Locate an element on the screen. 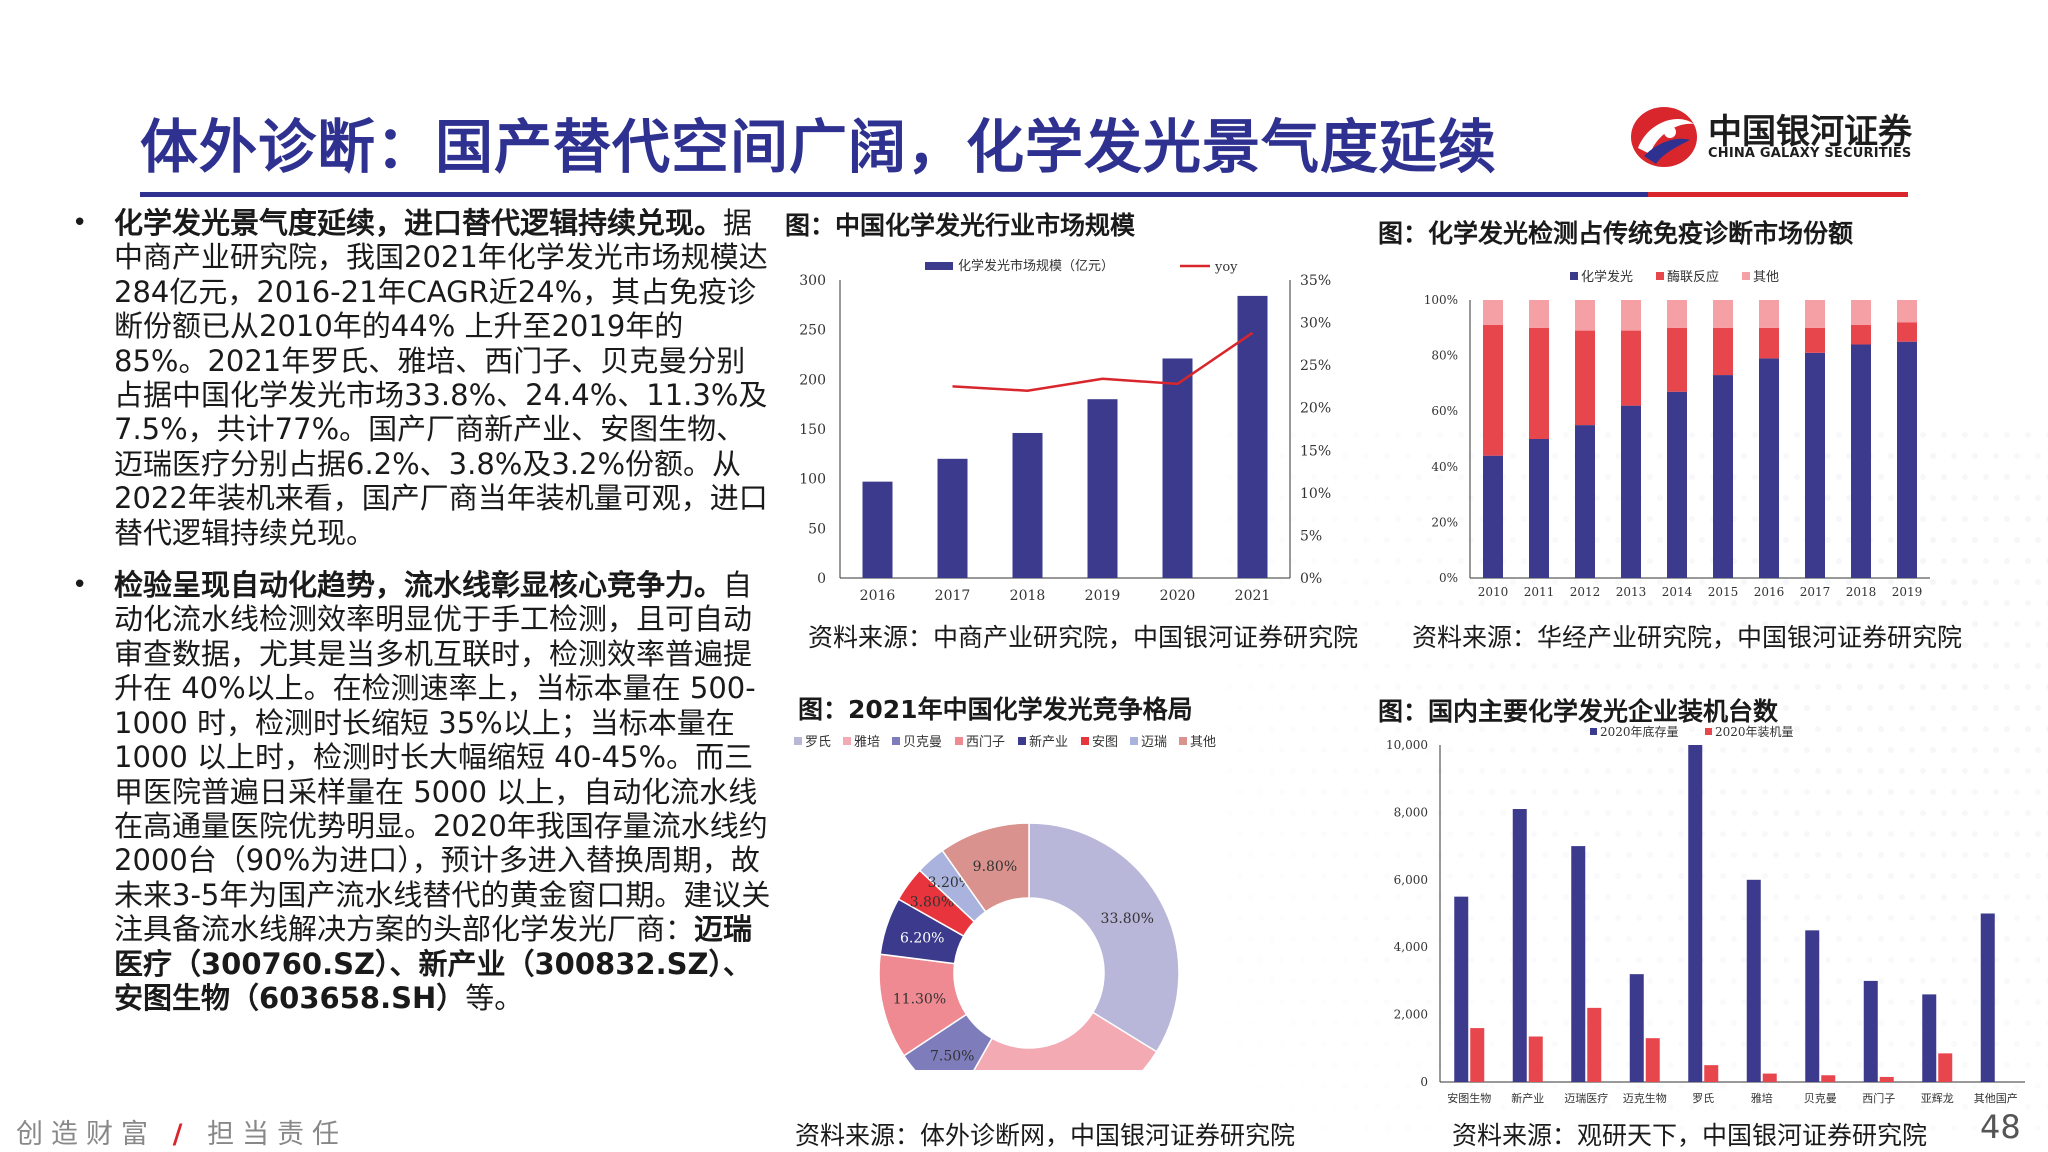 This screenshot has width=2048, height=1152. bar-segment-其他 is located at coordinates (1815, 314).